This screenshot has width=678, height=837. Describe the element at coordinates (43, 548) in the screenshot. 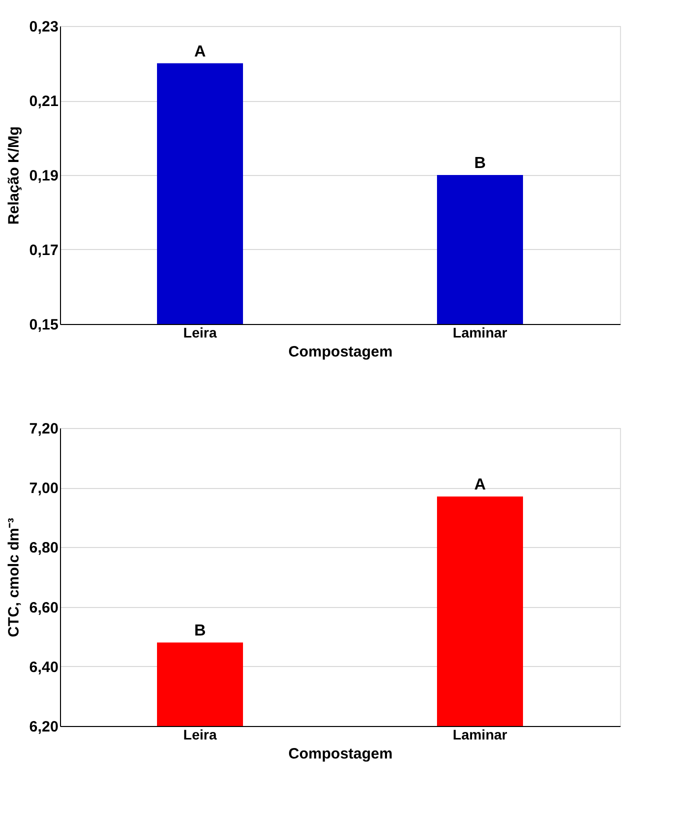

I see `y-tick-label: 6,80` at that location.